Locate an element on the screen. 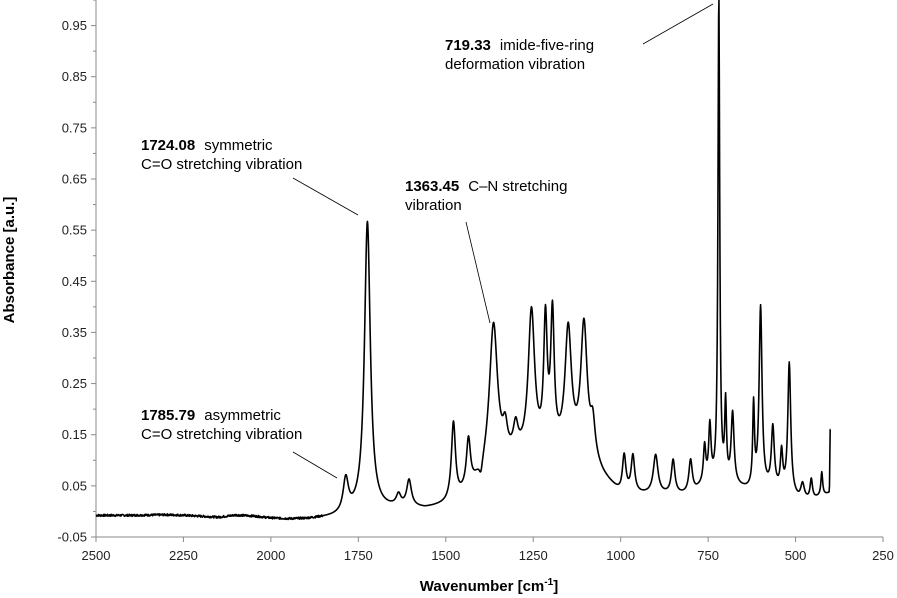  annotation-label: 1363.45 C–N stretching is located at coordinates (486, 186).